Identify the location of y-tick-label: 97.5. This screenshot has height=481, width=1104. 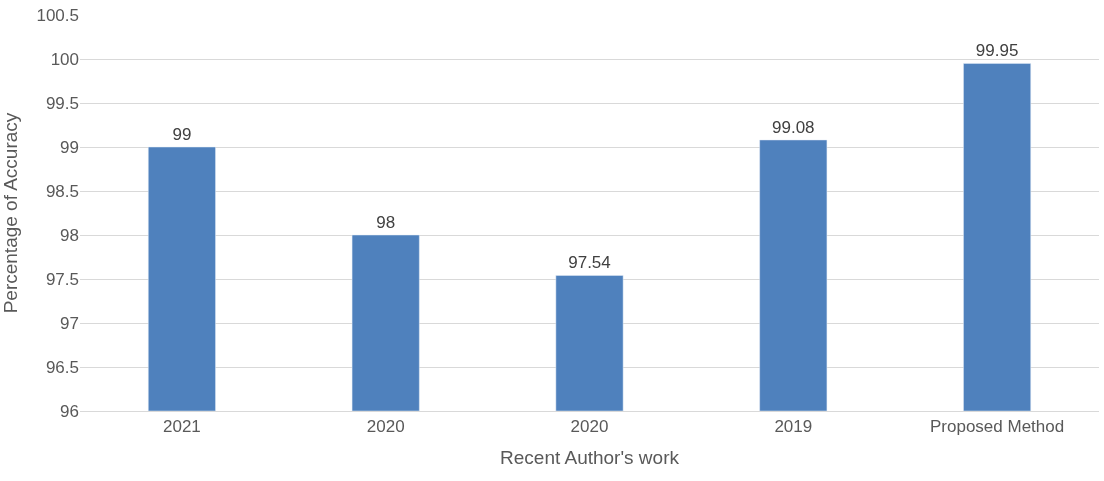
(62, 279).